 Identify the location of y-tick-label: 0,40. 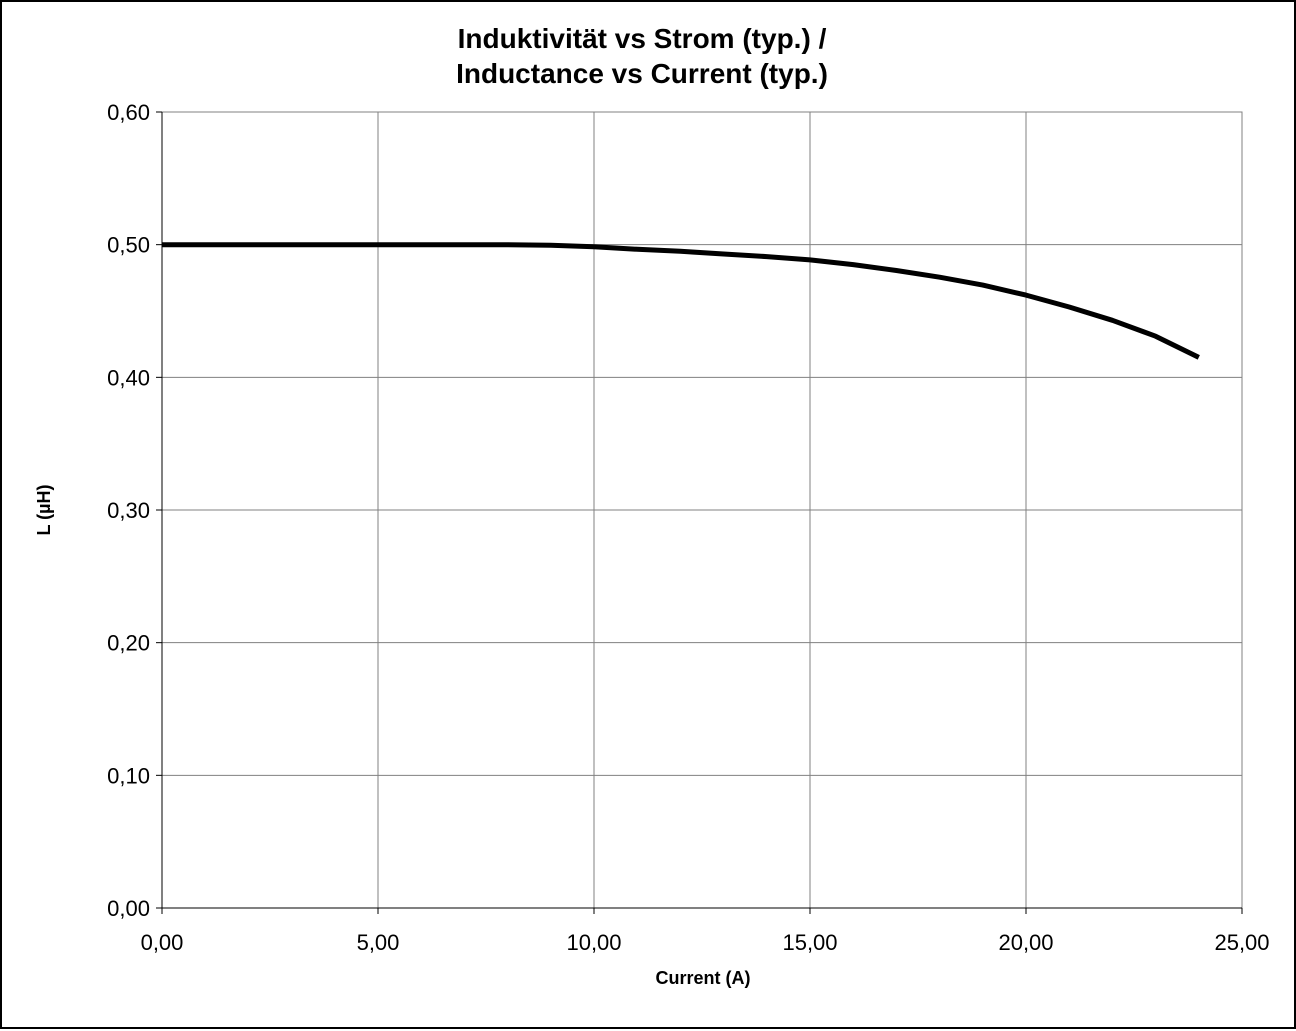
(128, 377).